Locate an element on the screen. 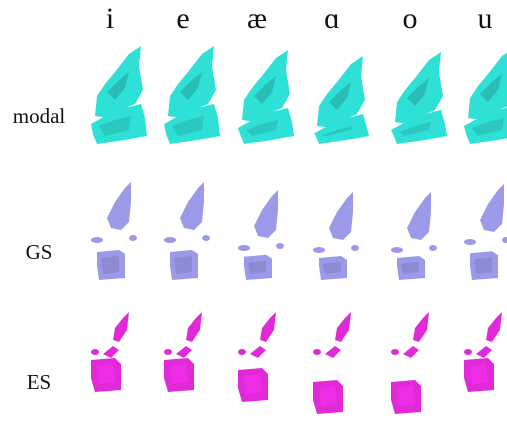  row-label-modal: modal is located at coordinates (39, 116).